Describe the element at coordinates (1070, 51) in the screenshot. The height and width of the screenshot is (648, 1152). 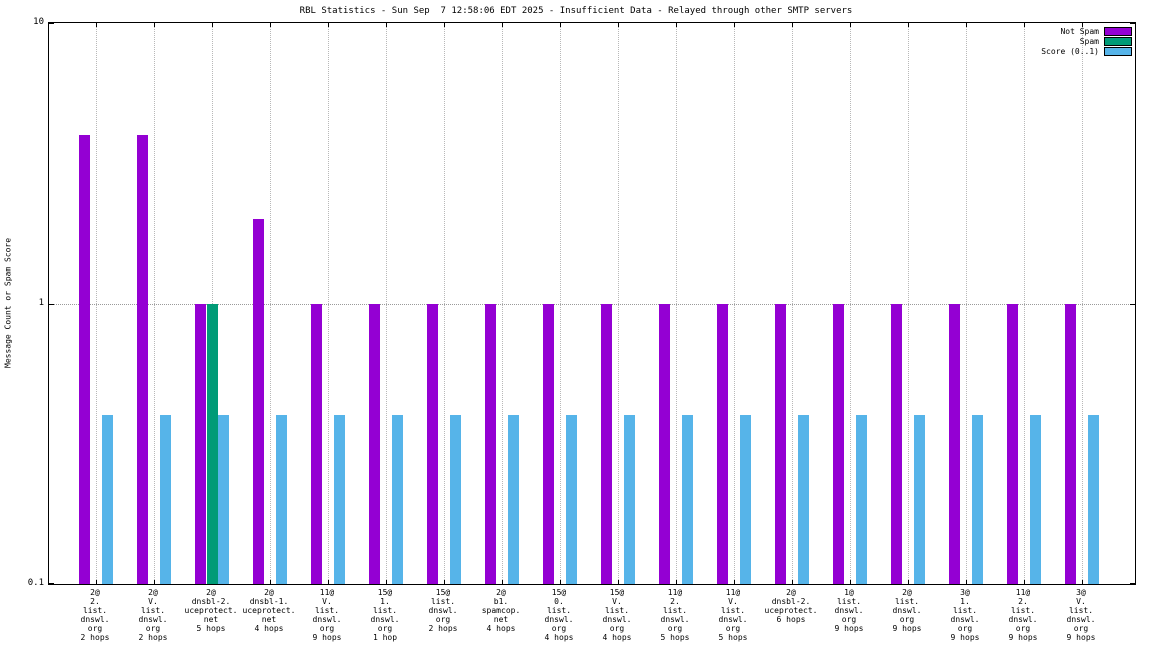
I see `legend-label-score: Score (0..1)` at that location.